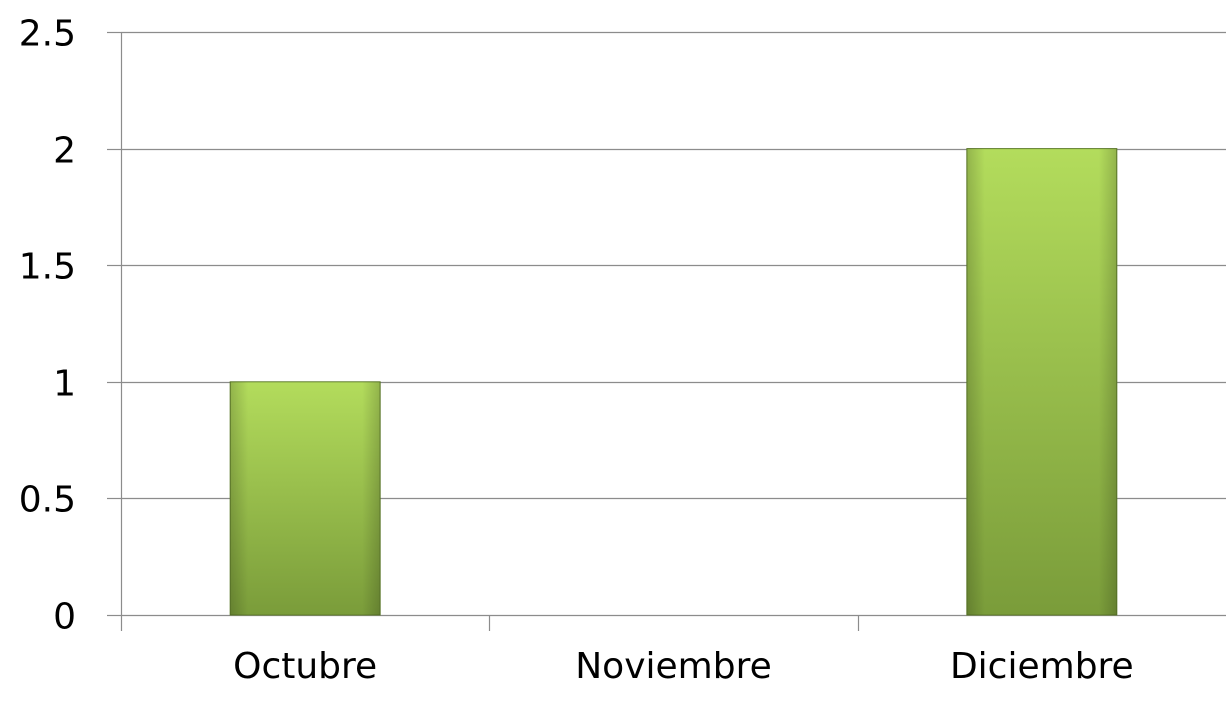 The width and height of the screenshot is (1226, 709). Describe the element at coordinates (47, 267) in the screenshot. I see `y-tick-label: 1.5` at that location.